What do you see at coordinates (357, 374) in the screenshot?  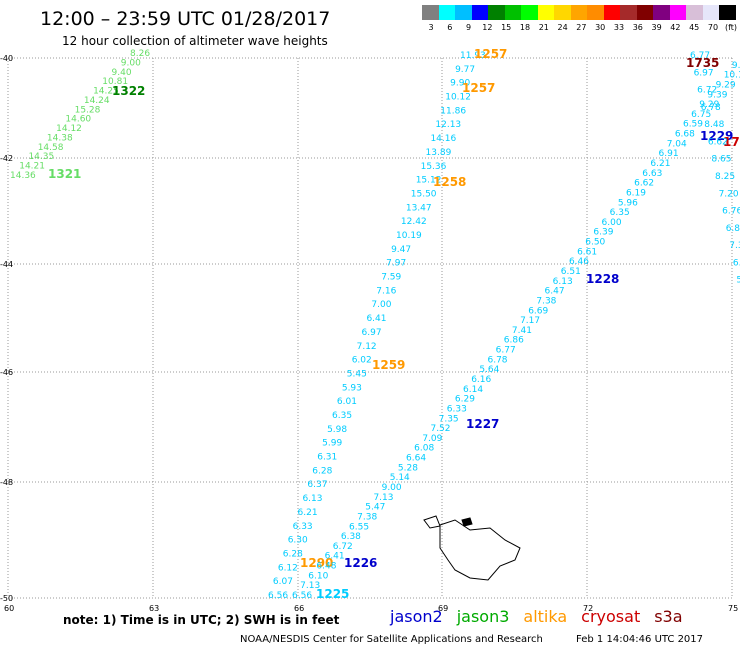 I see `wave-height-value: 5.45` at bounding box center [357, 374].